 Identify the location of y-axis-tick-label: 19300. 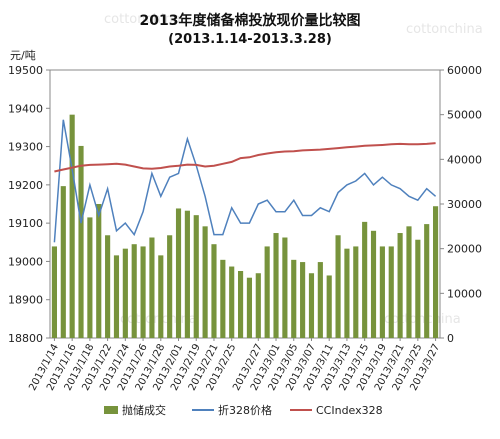
(25, 147).